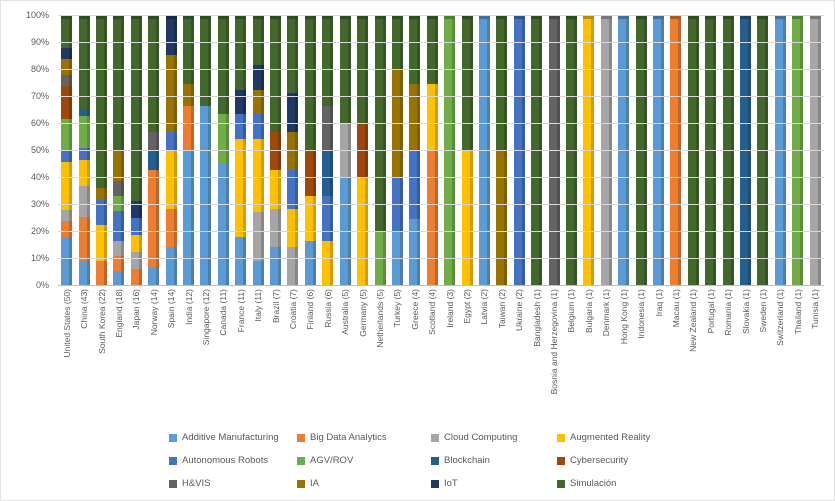  What do you see at coordinates (432, 358) in the screenshot?
I see `x-label-slot: Scotland (4)` at bounding box center [432, 358].